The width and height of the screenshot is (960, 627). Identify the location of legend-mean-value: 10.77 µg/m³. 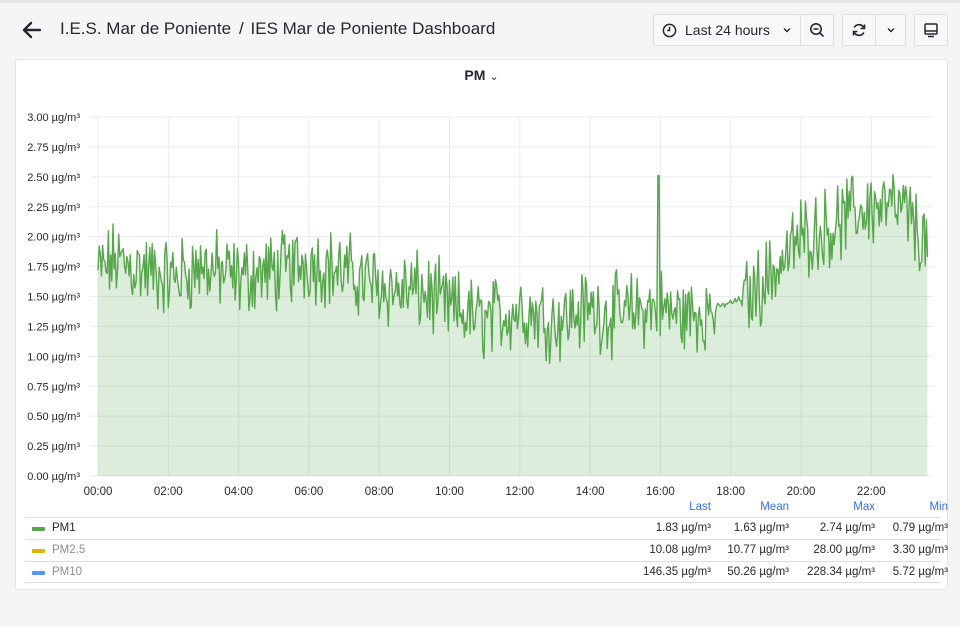
(758, 550).